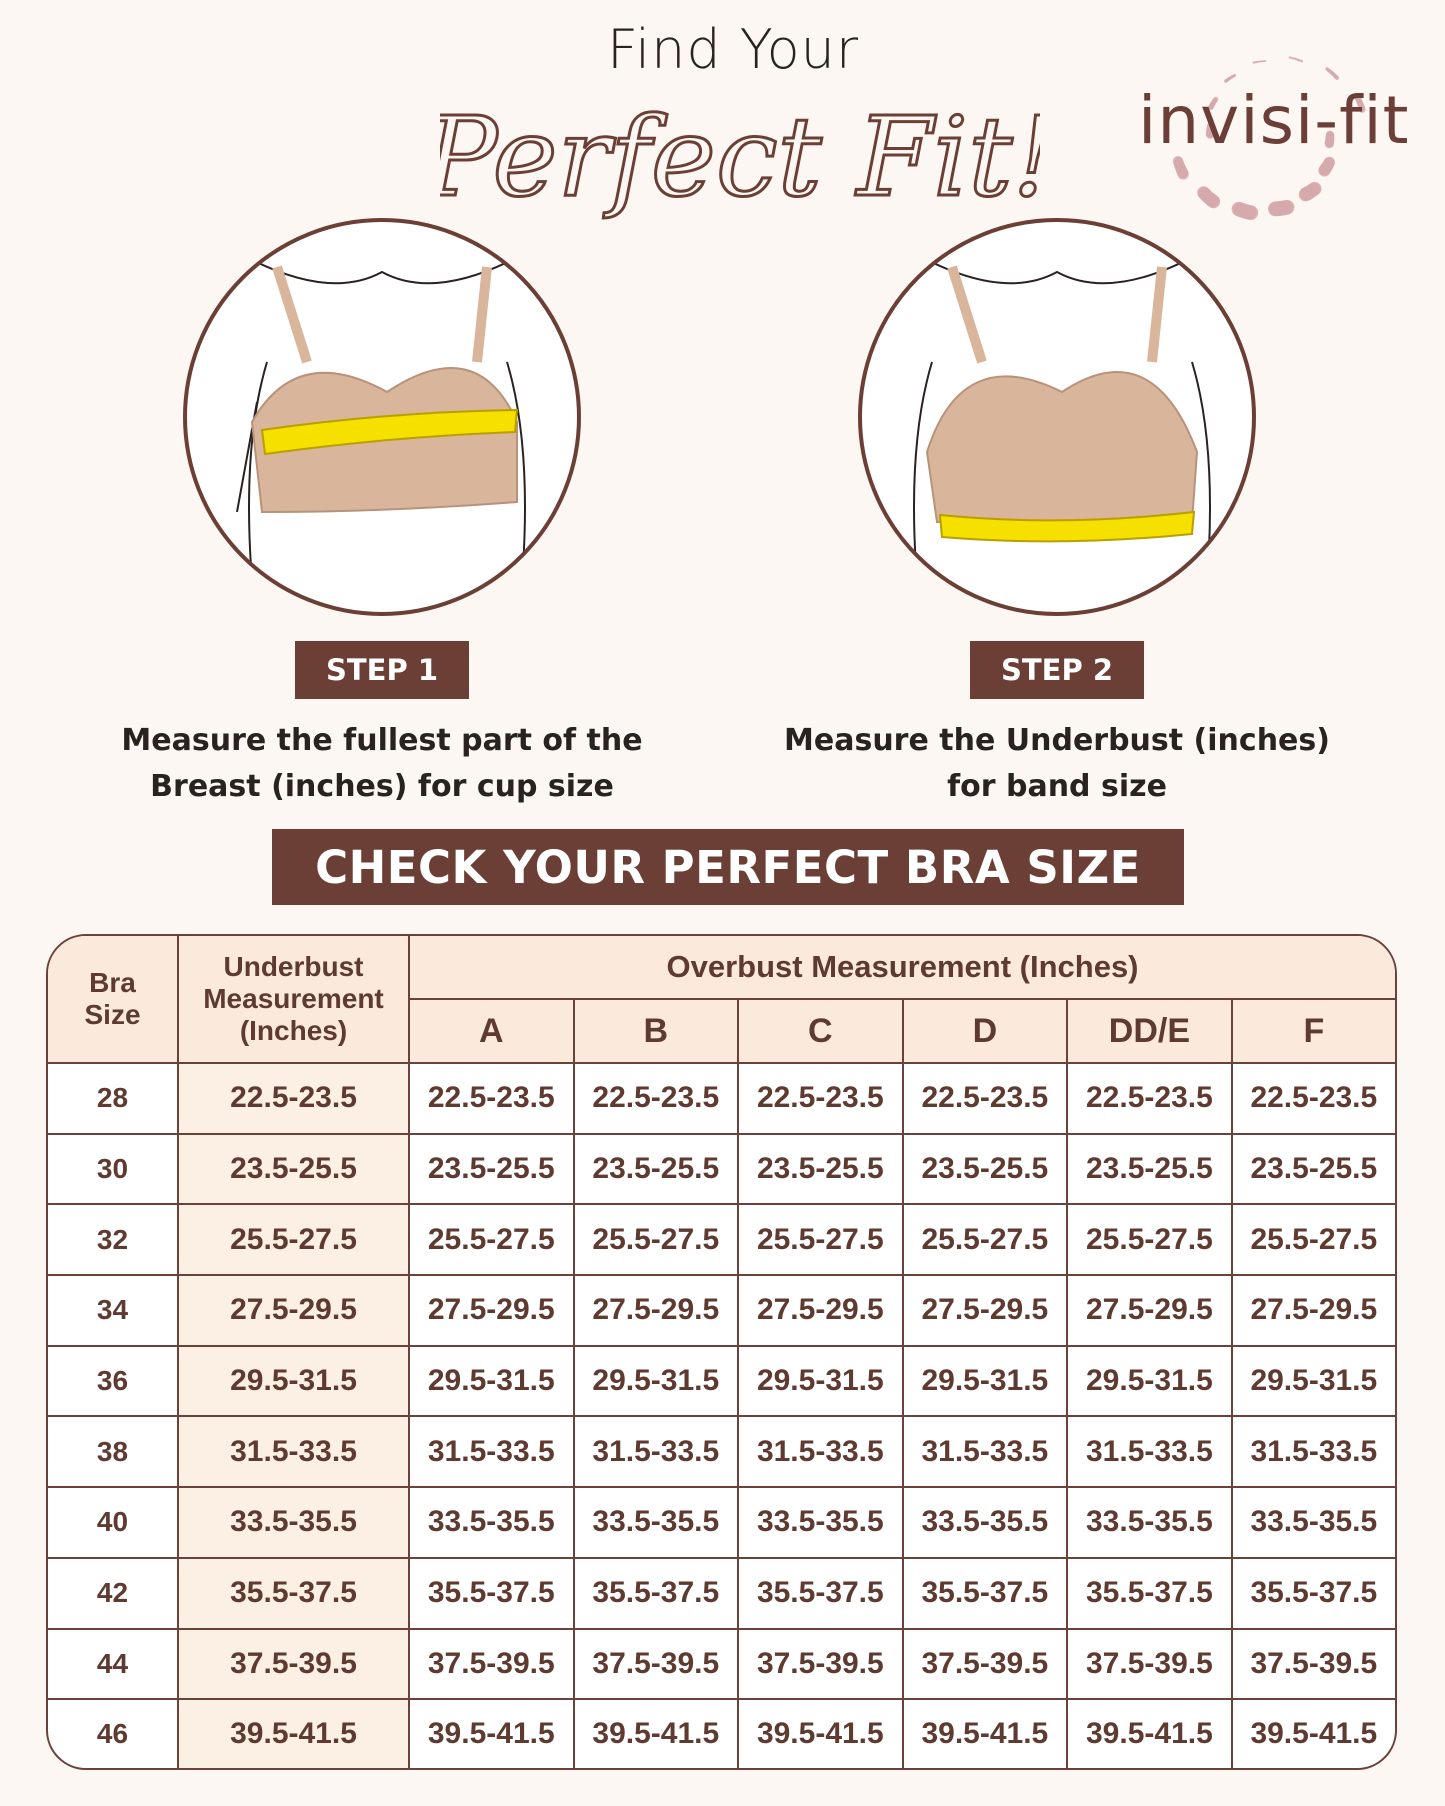  What do you see at coordinates (1057, 786) in the screenshot?
I see `step2-line2: for band size` at bounding box center [1057, 786].